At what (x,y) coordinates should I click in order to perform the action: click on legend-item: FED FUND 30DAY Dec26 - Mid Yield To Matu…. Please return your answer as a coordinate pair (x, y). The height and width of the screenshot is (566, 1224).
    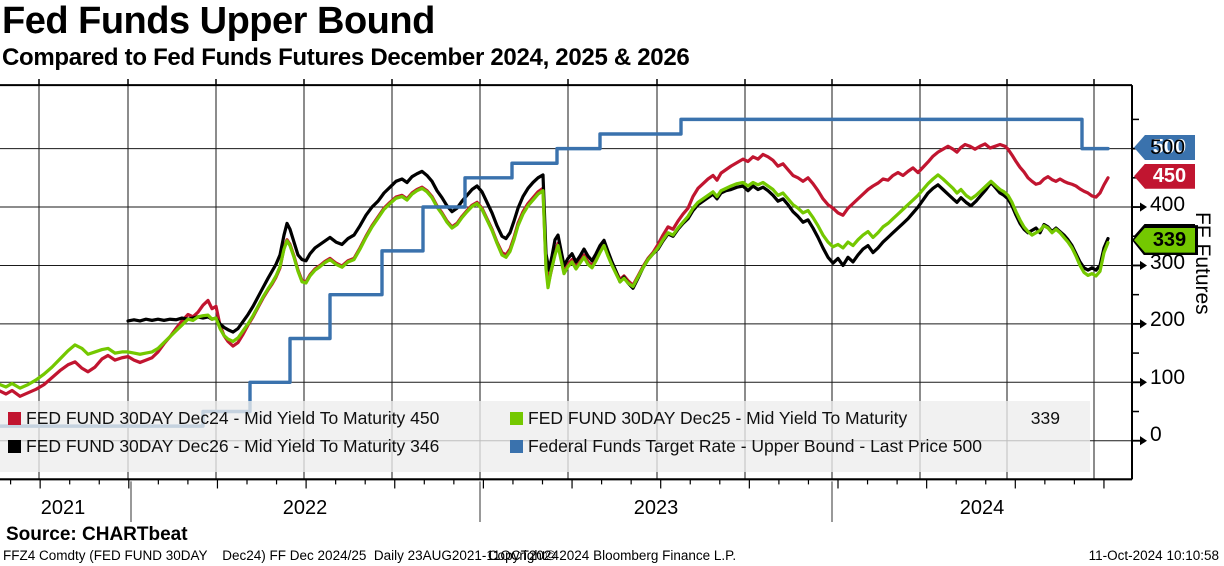
    Looking at the image, I should click on (223, 446).